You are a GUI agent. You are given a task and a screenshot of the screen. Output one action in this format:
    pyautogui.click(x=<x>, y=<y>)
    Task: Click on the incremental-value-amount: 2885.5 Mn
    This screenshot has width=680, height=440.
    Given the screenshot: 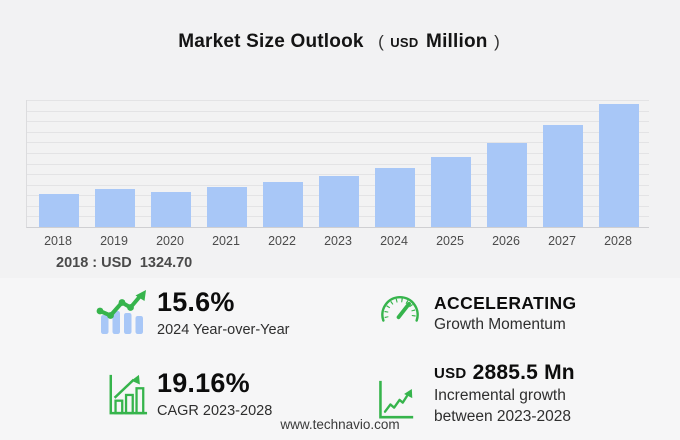 What is the action you would take?
    pyautogui.click(x=523, y=372)
    